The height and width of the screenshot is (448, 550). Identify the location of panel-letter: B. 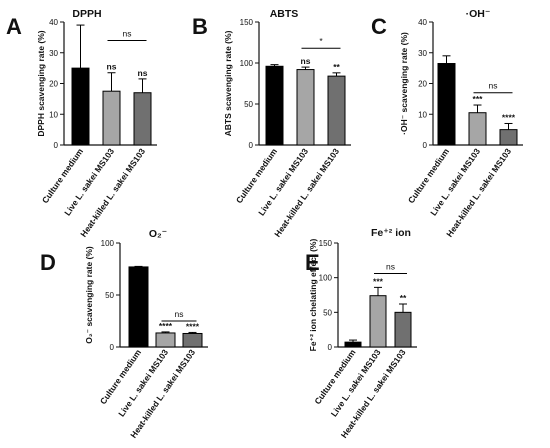
(200, 26).